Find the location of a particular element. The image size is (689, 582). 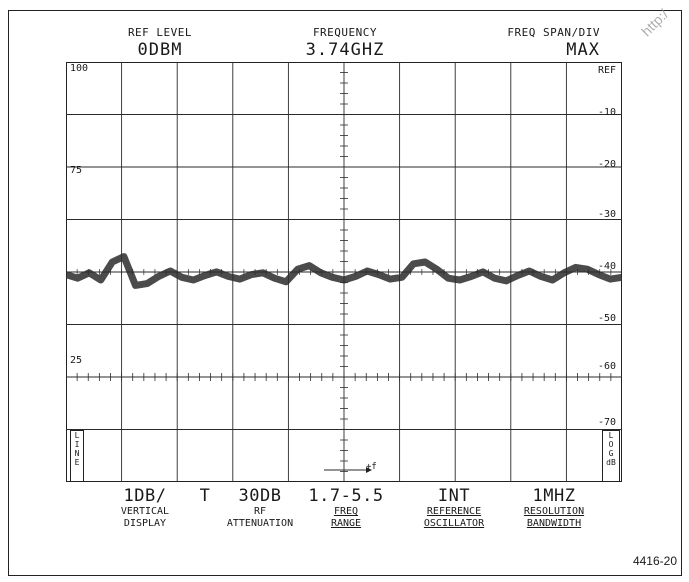

frequency-value: 3.74GHZ is located at coordinates (345, 50).